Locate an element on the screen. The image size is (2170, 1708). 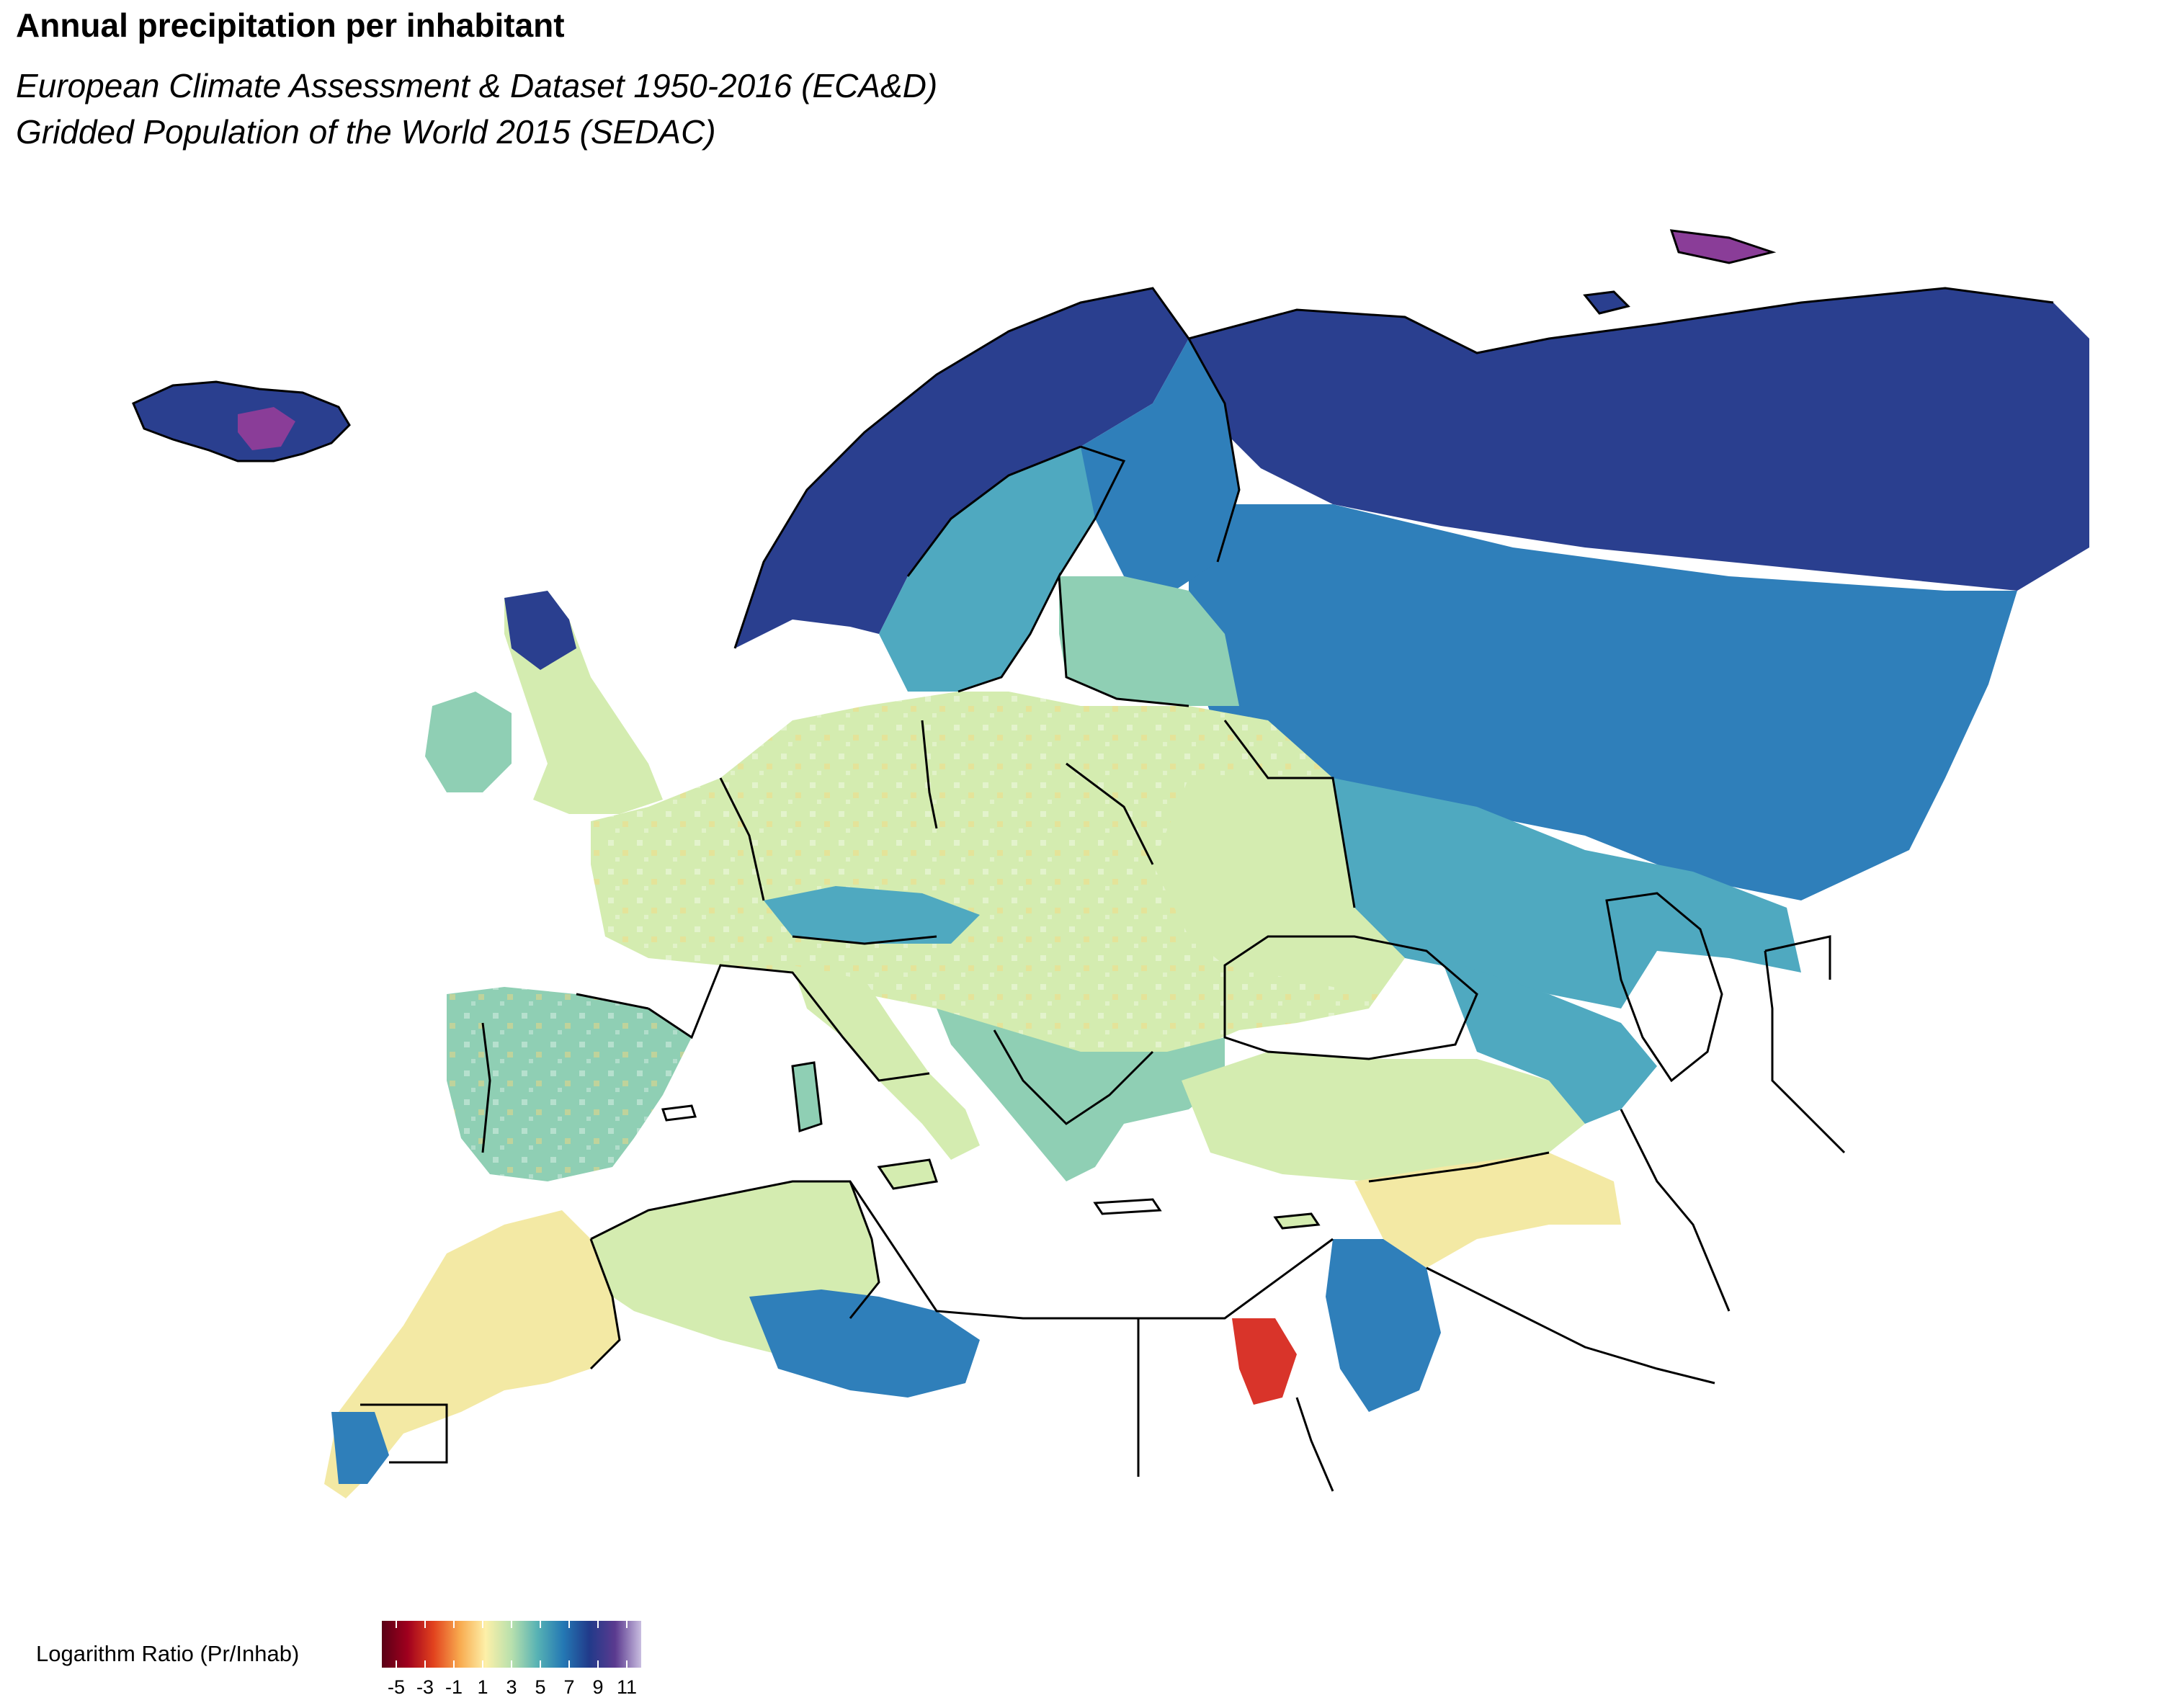
border-germany-poland is located at coordinates (929, 774).